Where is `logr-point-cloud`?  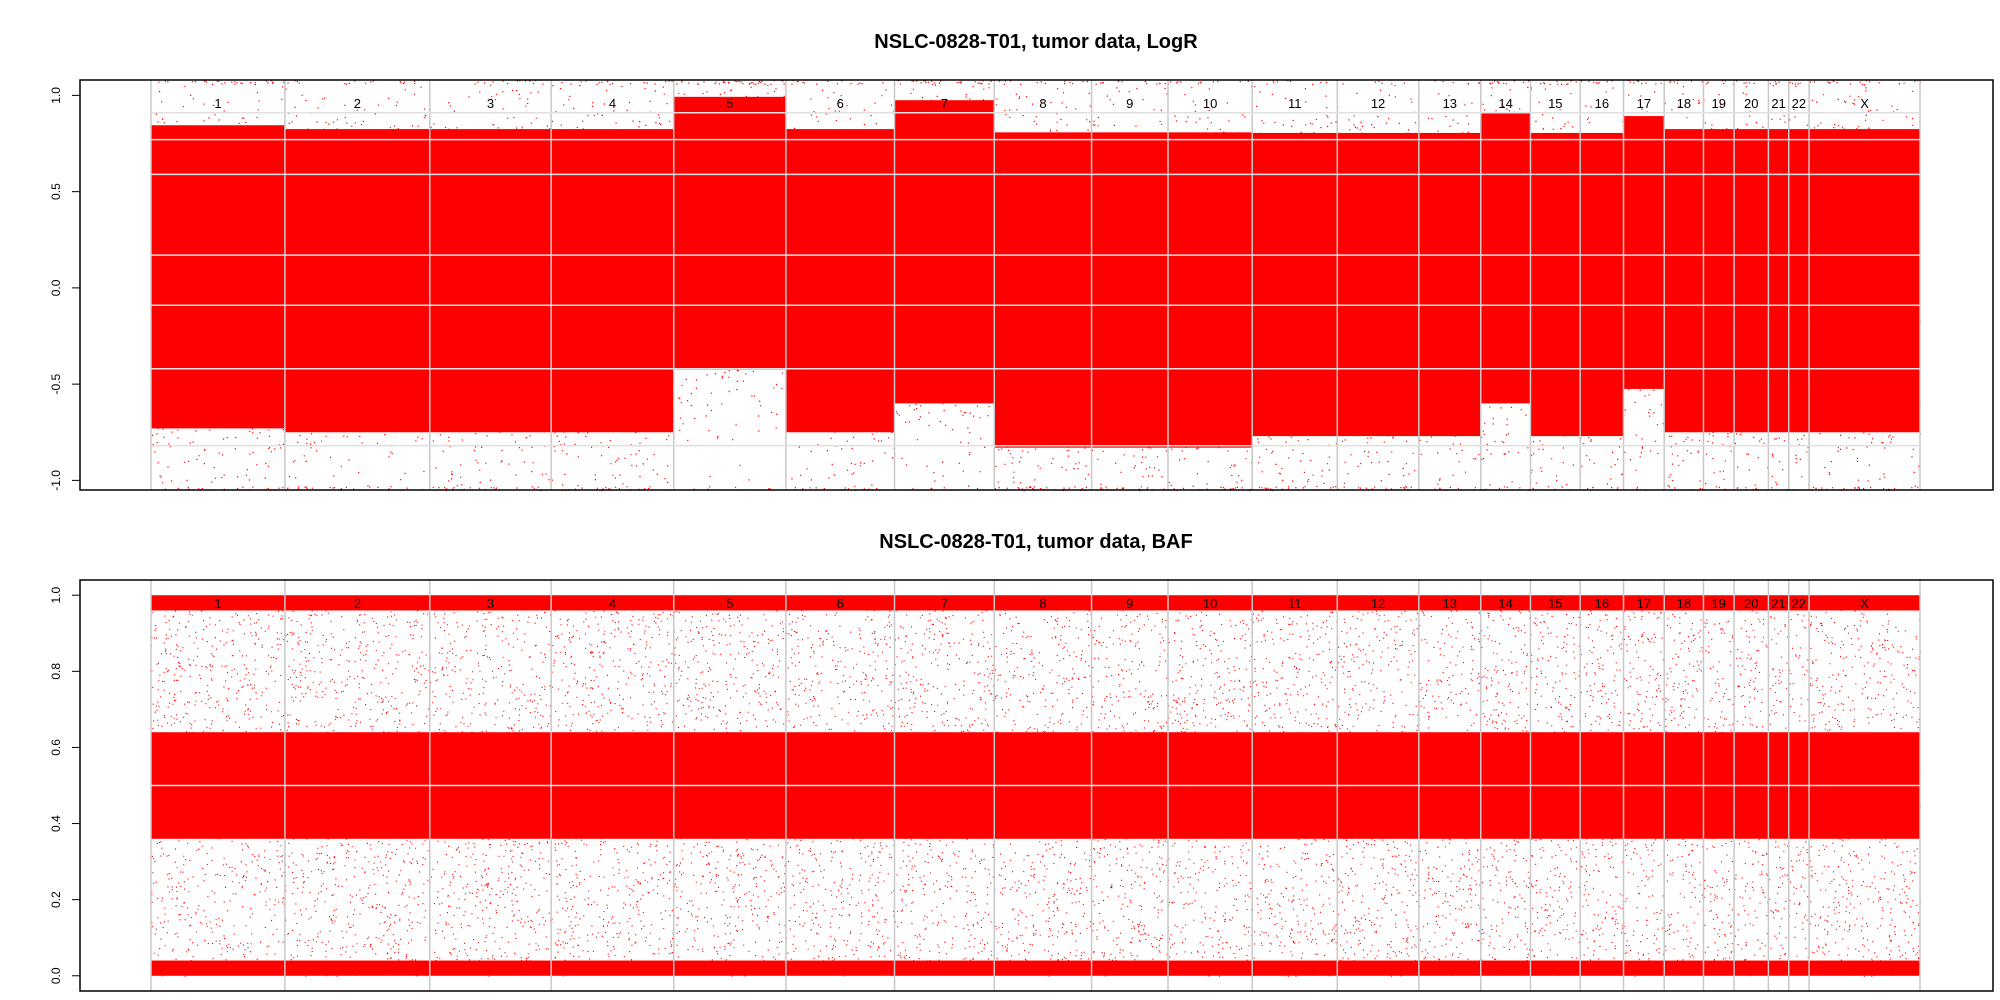 logr-point-cloud is located at coordinates (1556, 285).